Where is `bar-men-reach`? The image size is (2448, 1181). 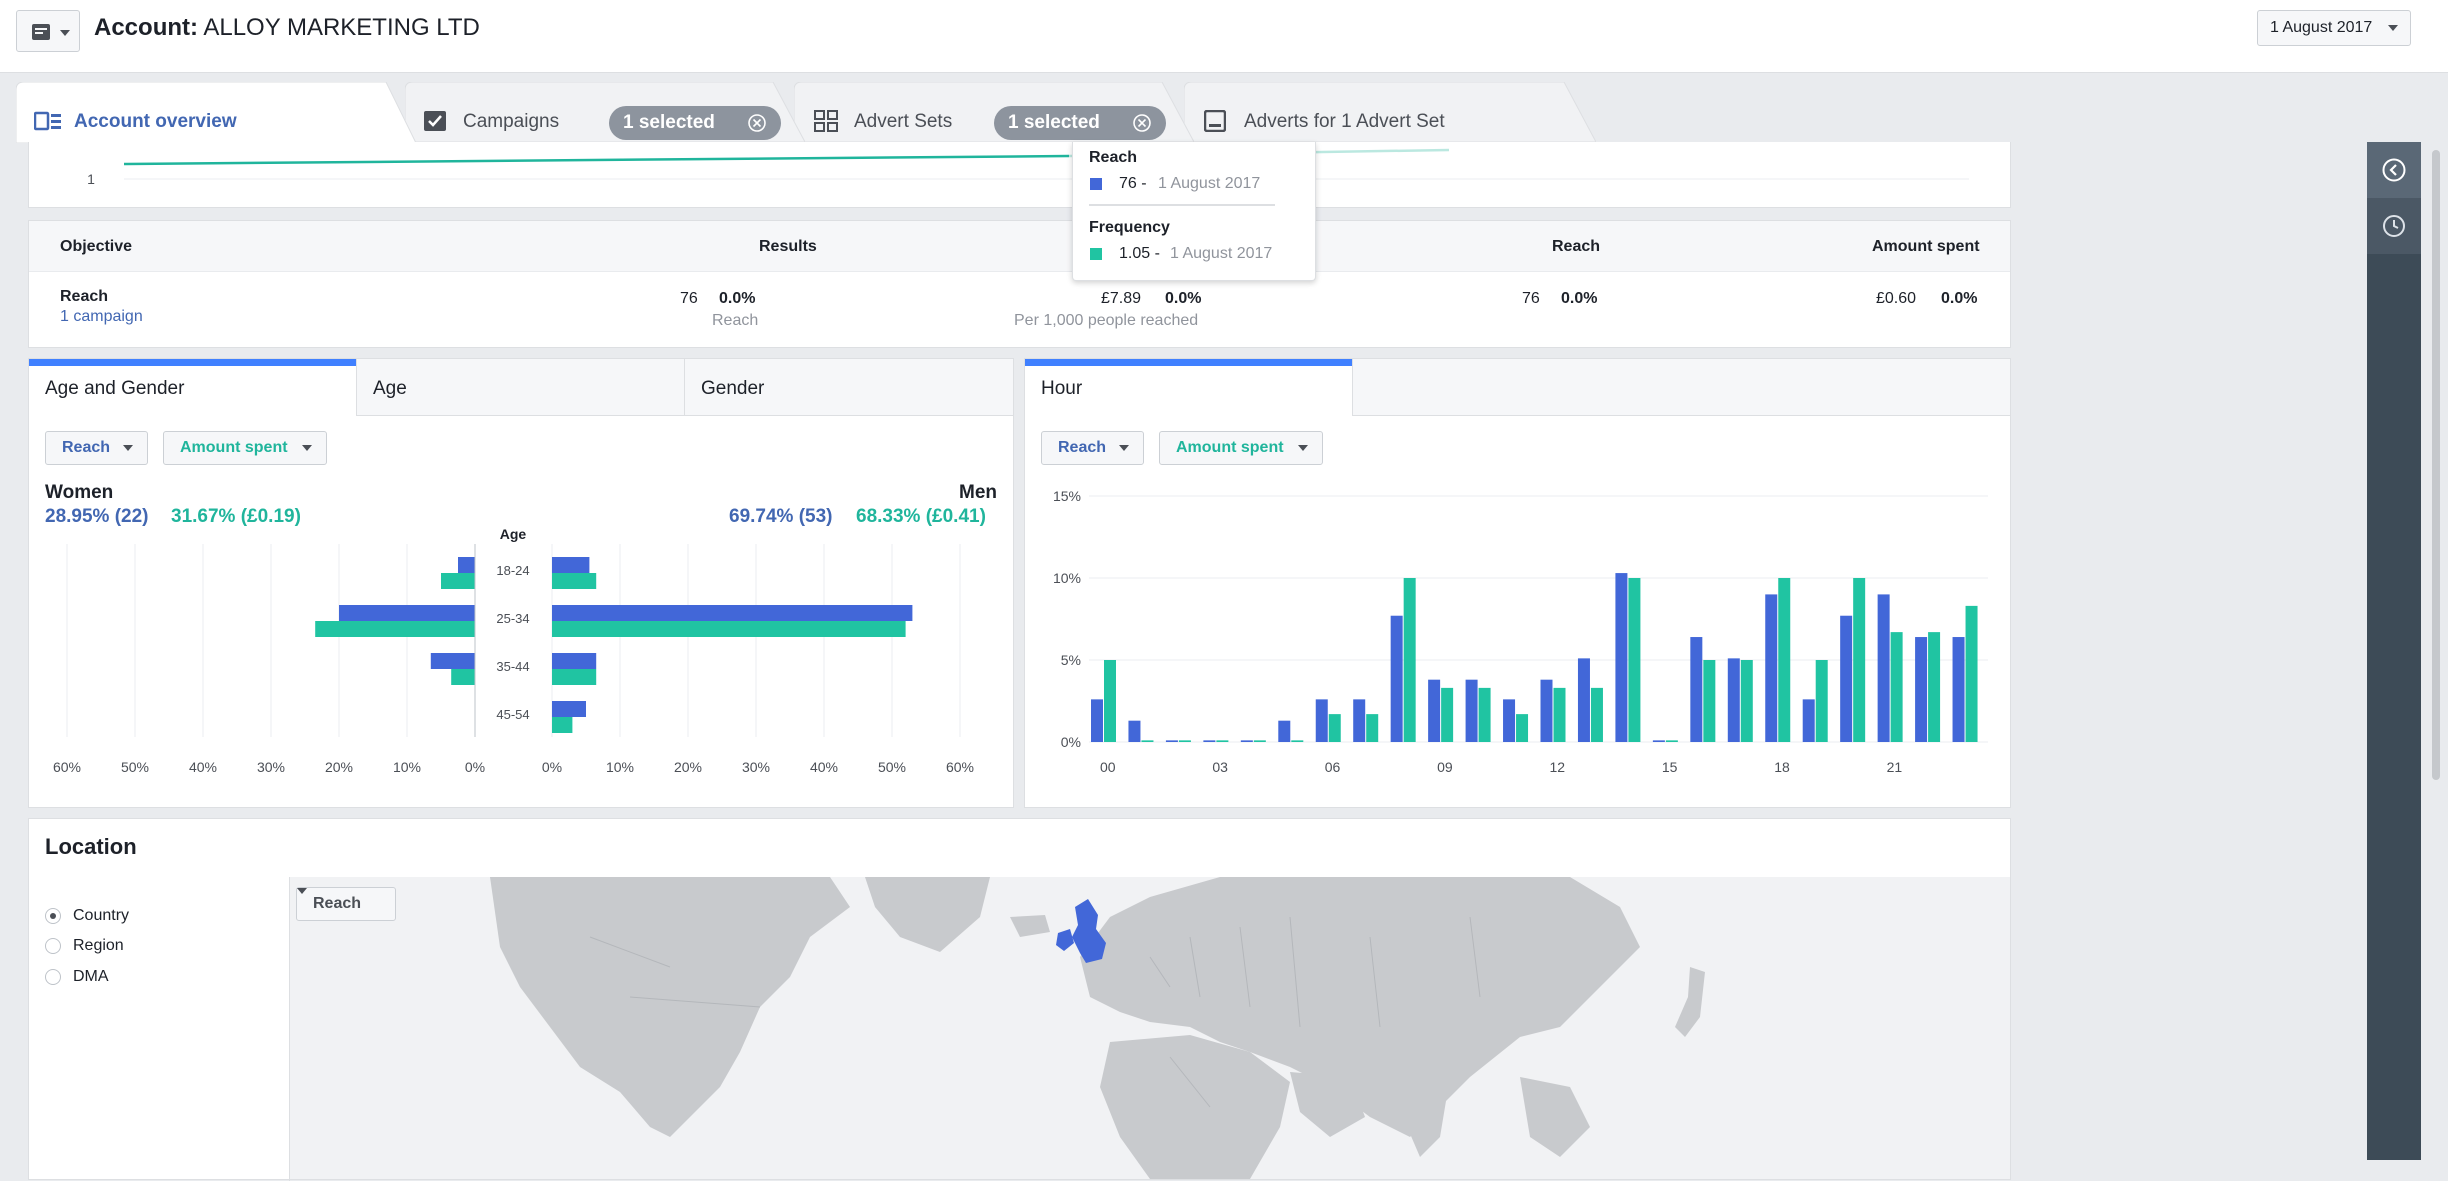 bar-men-reach is located at coordinates (569, 709).